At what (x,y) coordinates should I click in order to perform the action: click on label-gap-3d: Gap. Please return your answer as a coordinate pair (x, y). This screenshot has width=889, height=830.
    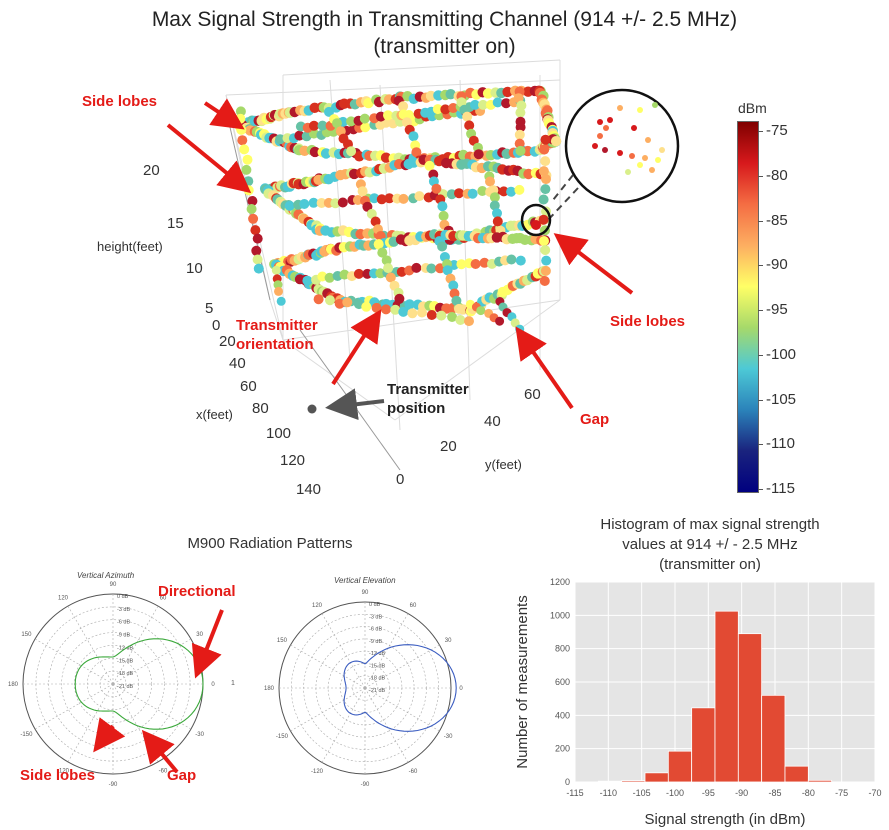
    Looking at the image, I should click on (595, 419).